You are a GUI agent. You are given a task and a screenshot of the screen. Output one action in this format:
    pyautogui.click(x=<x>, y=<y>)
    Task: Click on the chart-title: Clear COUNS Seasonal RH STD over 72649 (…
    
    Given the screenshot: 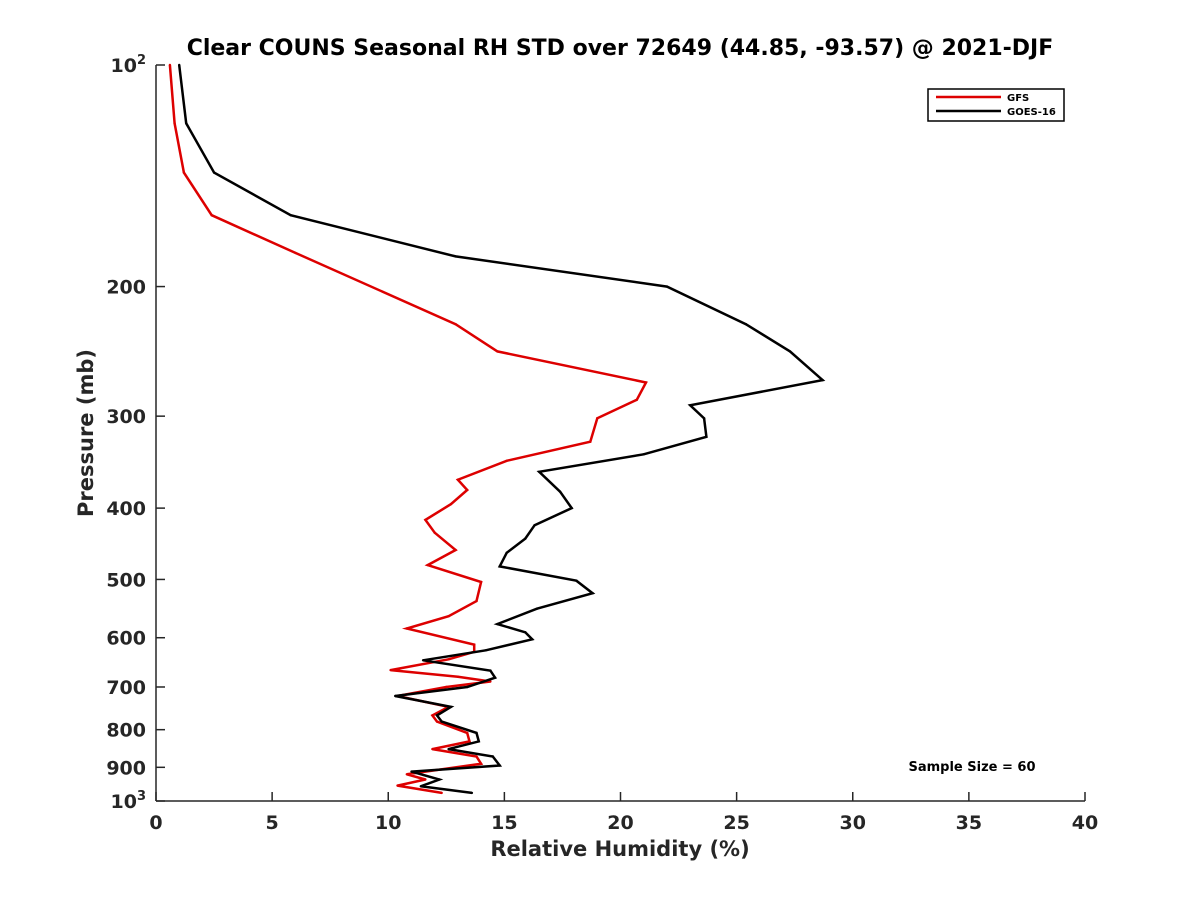 What is the action you would take?
    pyautogui.click(x=620, y=48)
    